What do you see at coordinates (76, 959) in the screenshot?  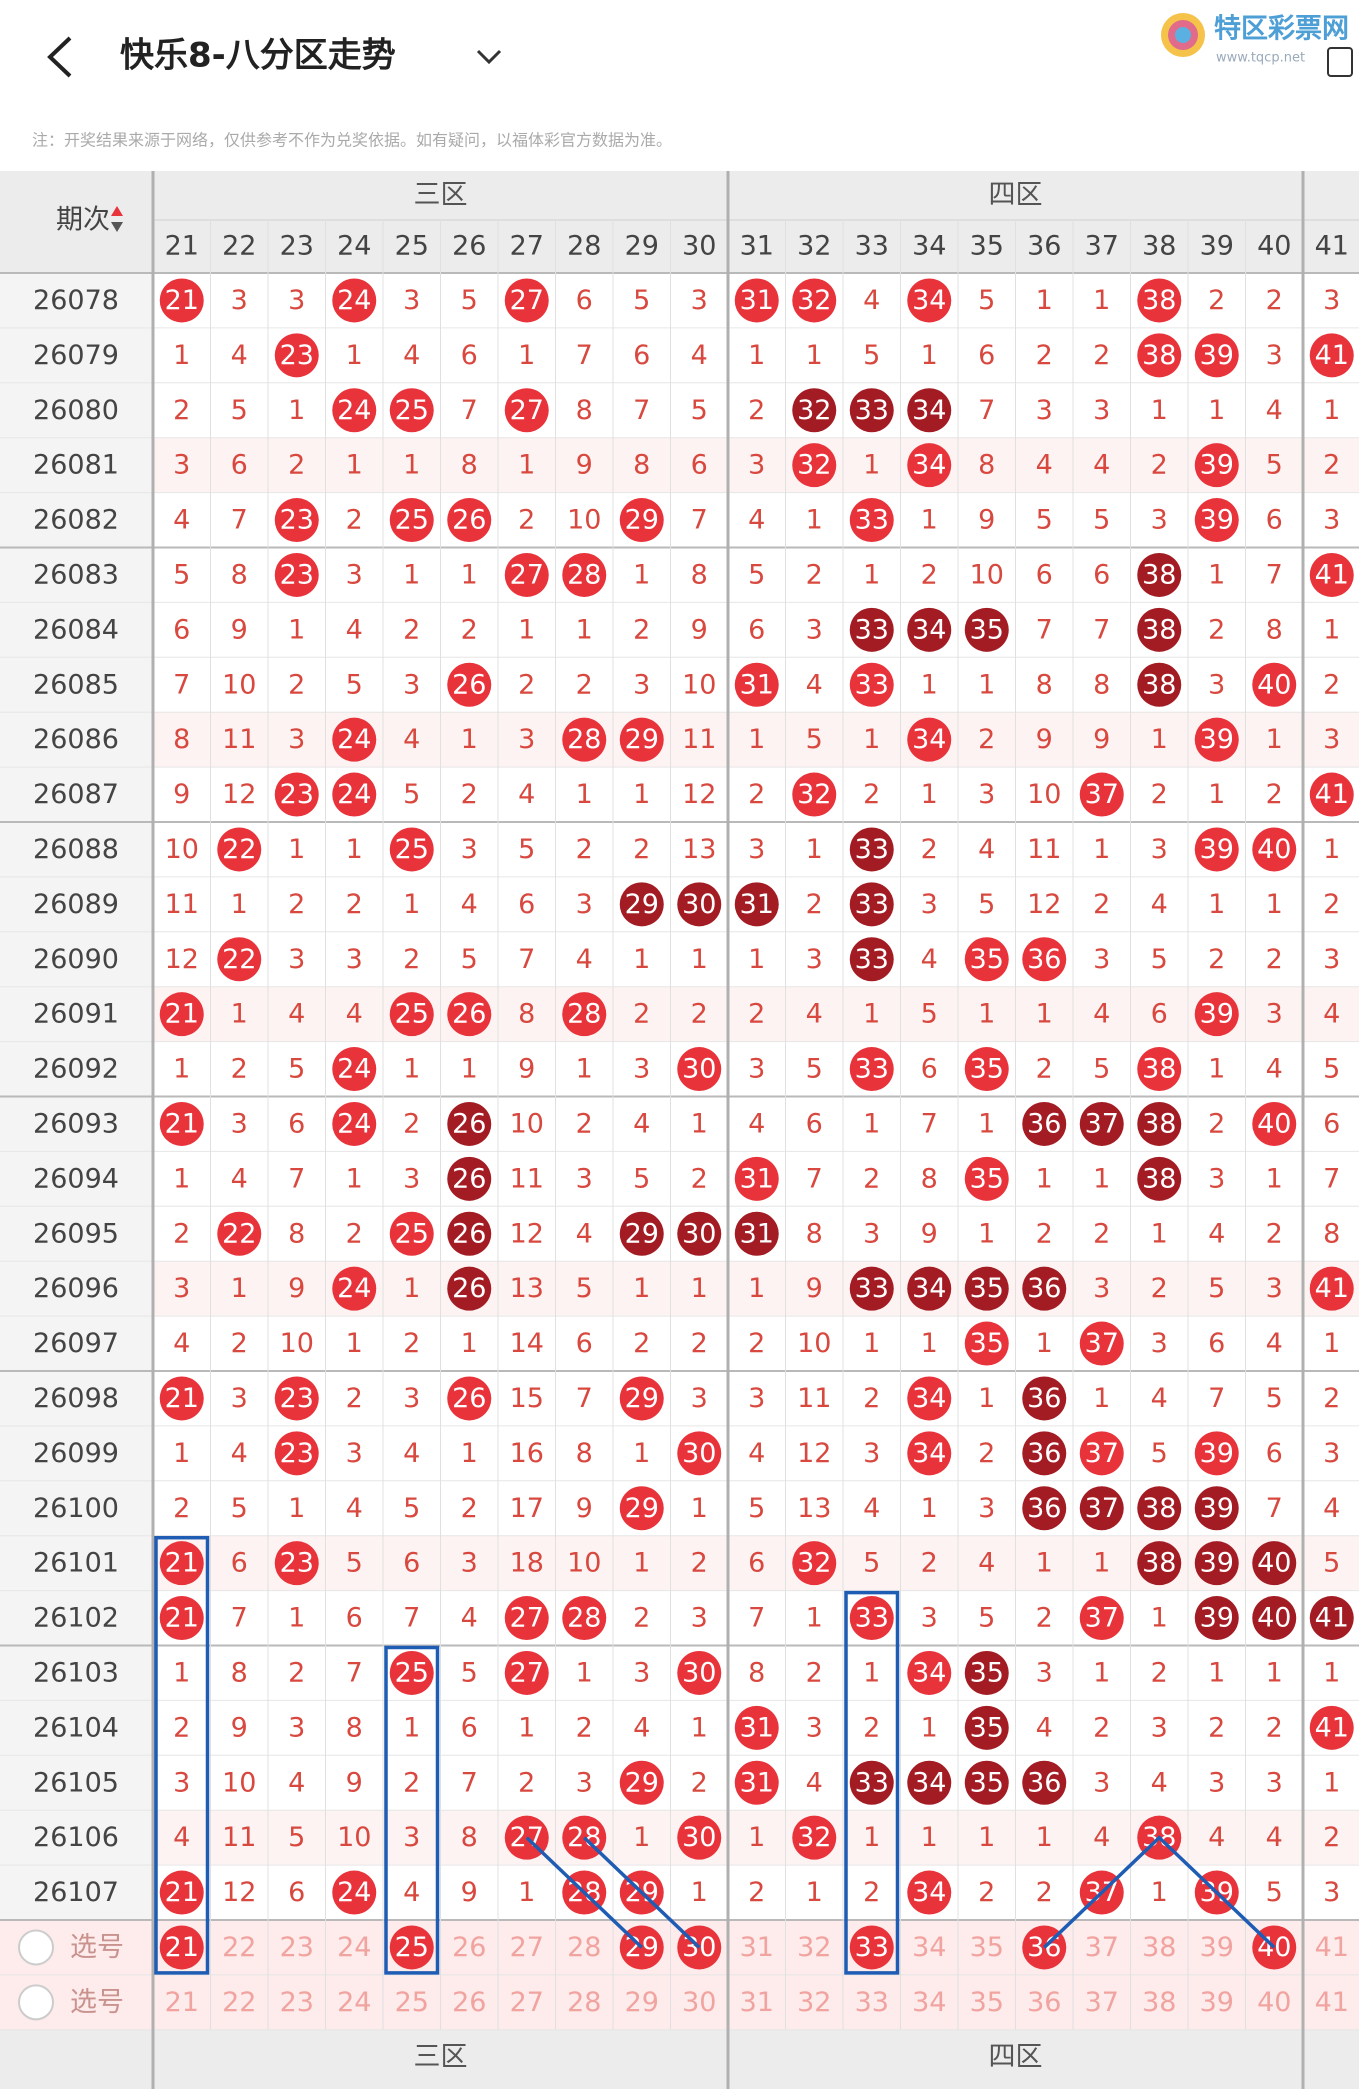 I see `issue-number: 26090` at bounding box center [76, 959].